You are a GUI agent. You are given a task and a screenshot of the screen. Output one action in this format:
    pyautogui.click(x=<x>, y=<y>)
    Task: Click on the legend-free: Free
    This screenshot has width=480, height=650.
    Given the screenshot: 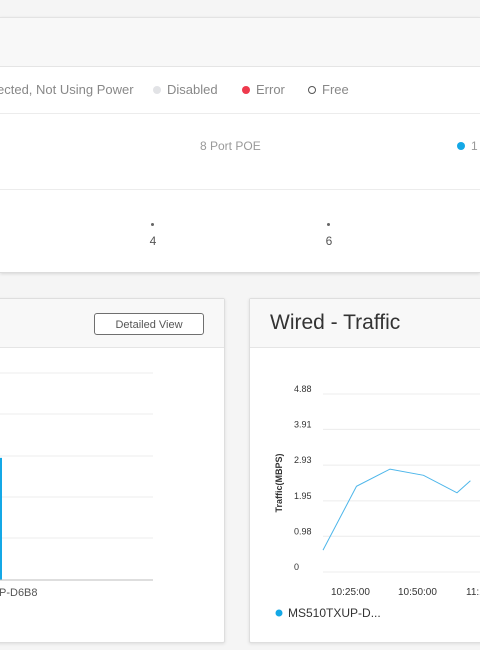 What is the action you would take?
    pyautogui.click(x=328, y=89)
    